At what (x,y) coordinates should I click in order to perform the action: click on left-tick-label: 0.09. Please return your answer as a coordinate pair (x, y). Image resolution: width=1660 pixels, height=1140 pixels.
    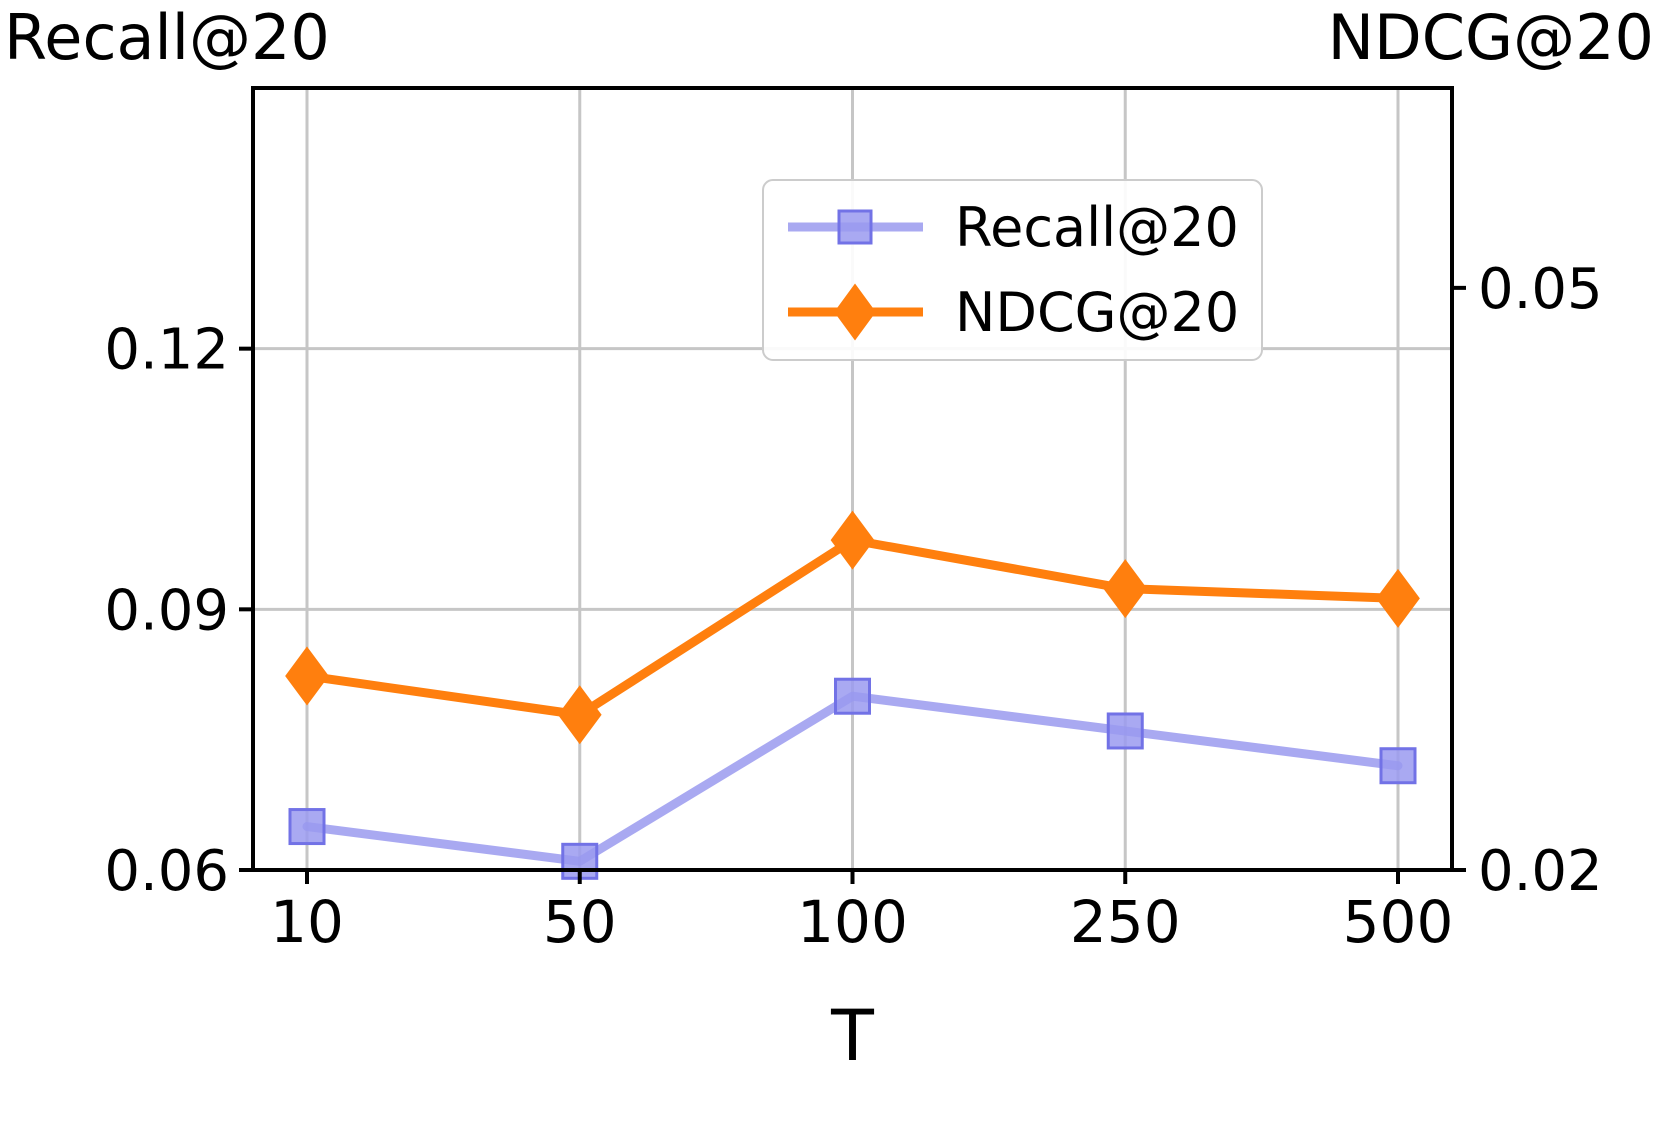
    Looking at the image, I should click on (166, 610).